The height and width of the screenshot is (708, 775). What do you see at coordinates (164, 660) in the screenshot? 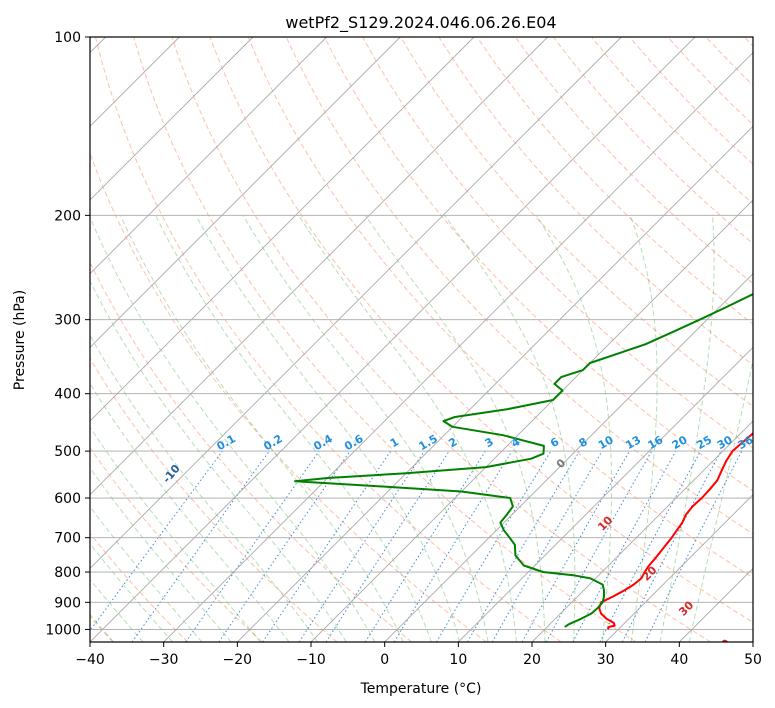
I see `x-tick-label: −30` at bounding box center [164, 660].